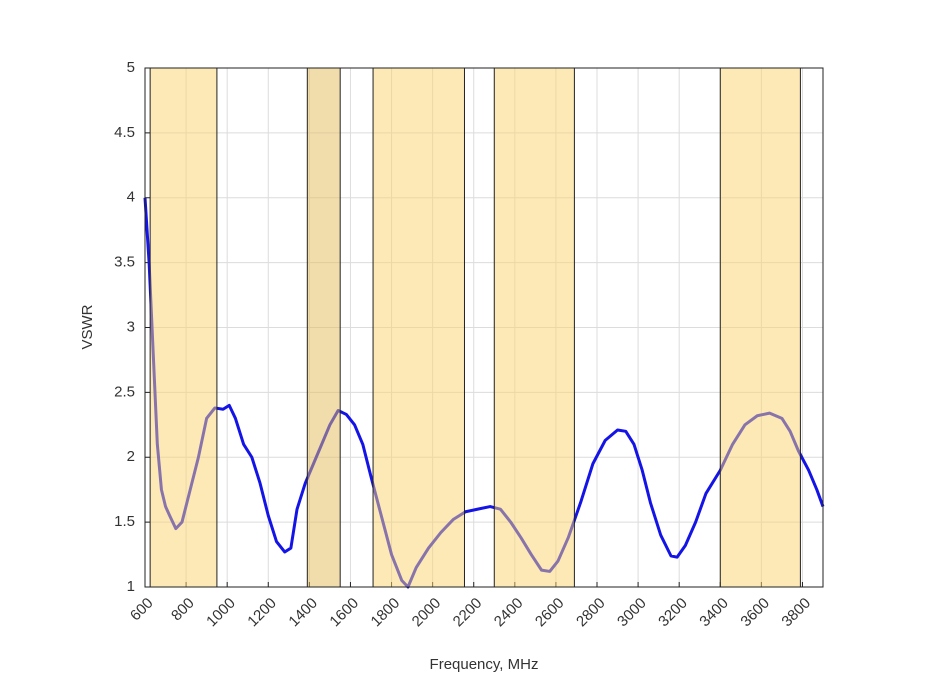 This screenshot has width=933, height=700. Describe the element at coordinates (303, 613) in the screenshot. I see `x-tick-label: 1400` at that location.